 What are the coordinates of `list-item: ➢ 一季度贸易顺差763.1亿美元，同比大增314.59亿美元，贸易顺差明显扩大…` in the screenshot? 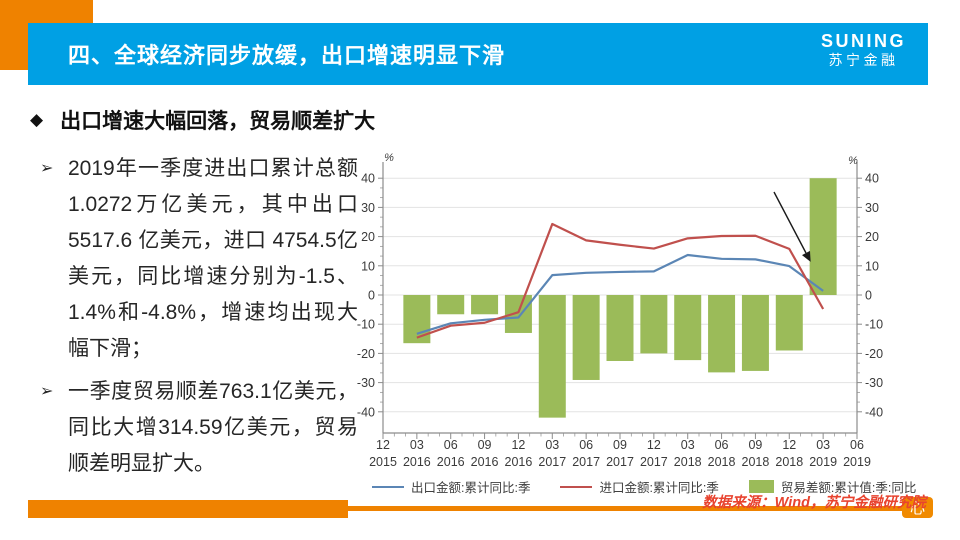 It's located at (199, 428).